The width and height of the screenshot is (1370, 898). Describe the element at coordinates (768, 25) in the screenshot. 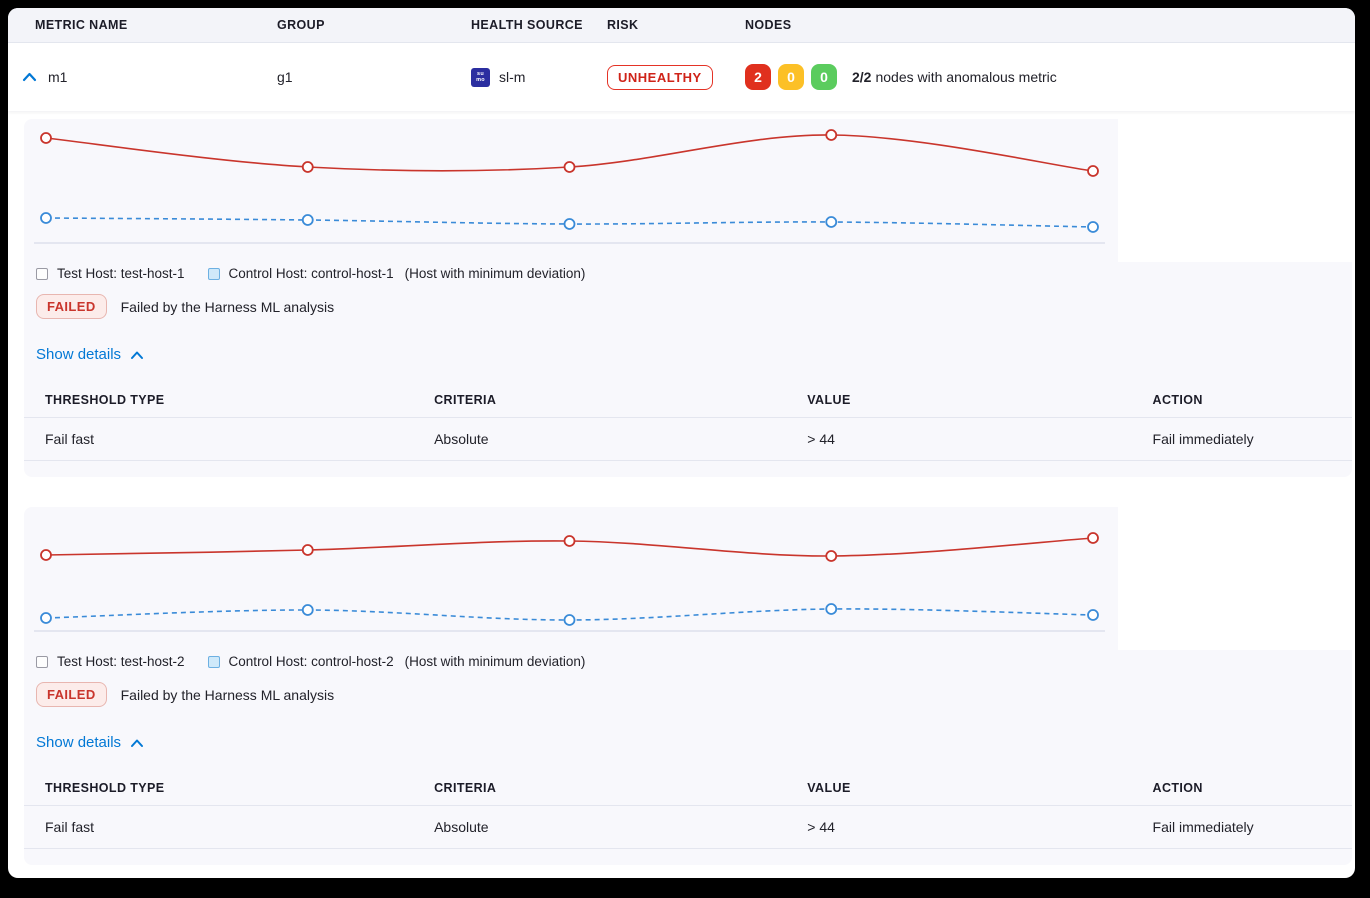

I see `column-header-nodes: NODES` at that location.